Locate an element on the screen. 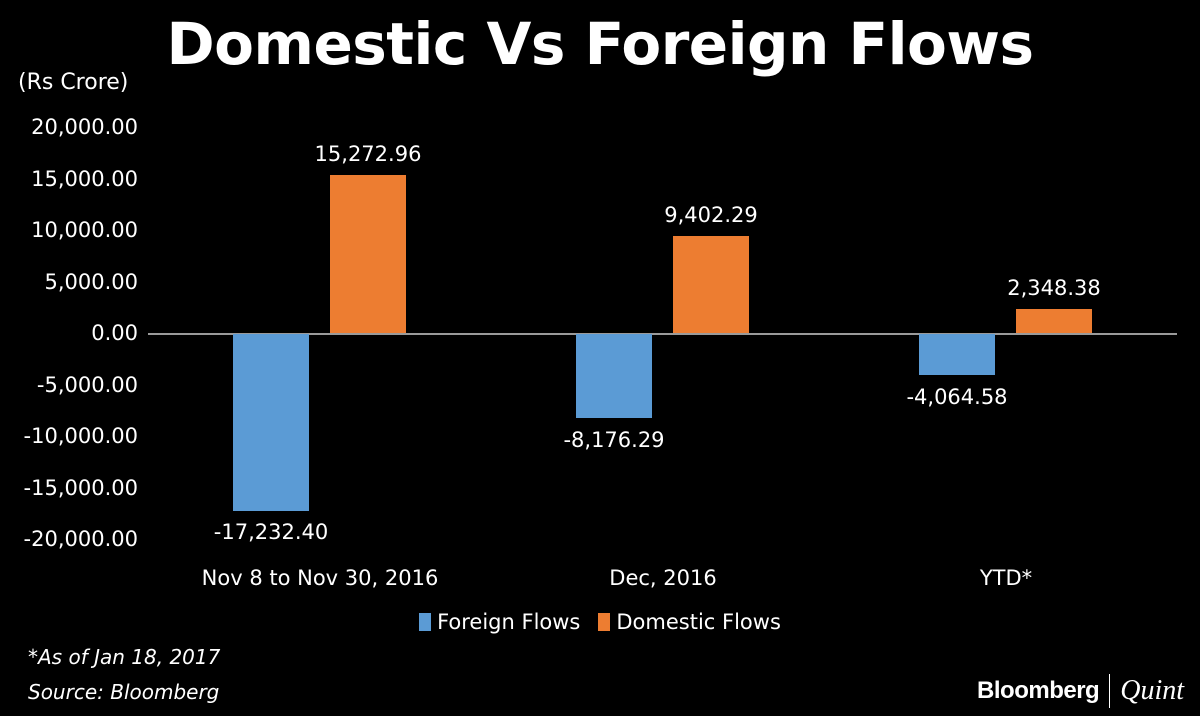 The height and width of the screenshot is (716, 1200). data-label-domestic-dec: 9,402.29 is located at coordinates (711, 215).